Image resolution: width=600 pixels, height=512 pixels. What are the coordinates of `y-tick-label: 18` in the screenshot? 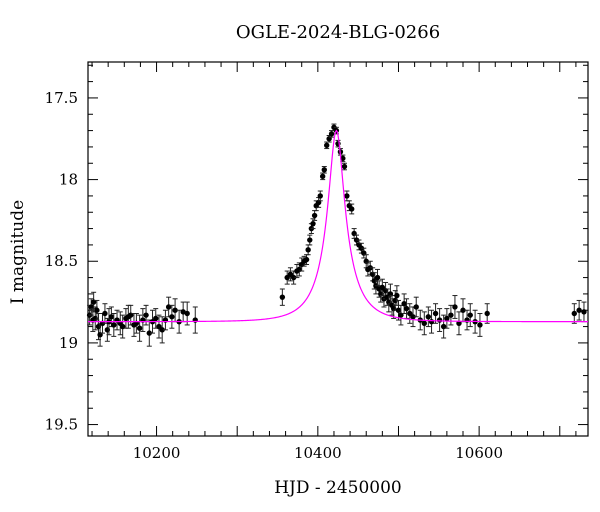 It's located at (68, 180).